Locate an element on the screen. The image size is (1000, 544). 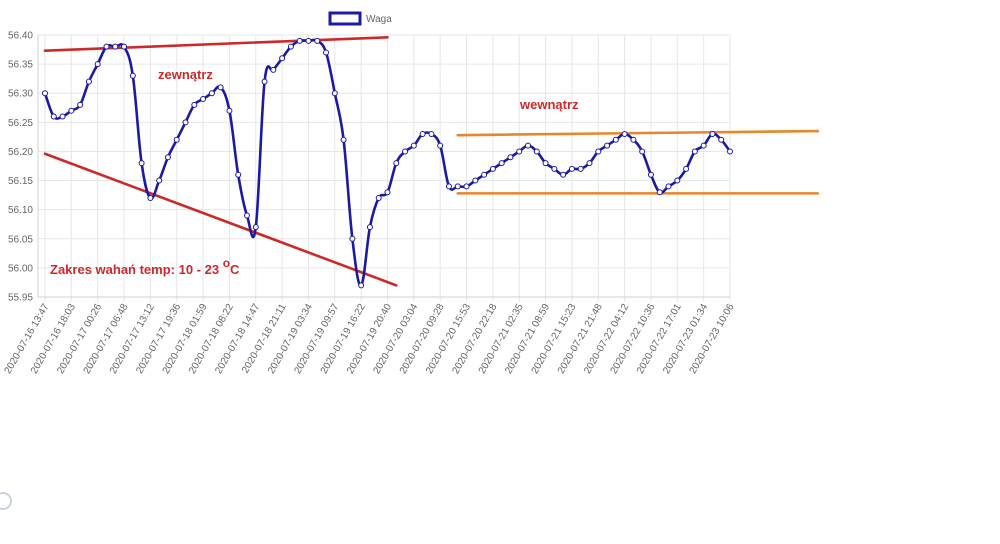
y-tick-label: 56.00 is located at coordinates (20, 268).